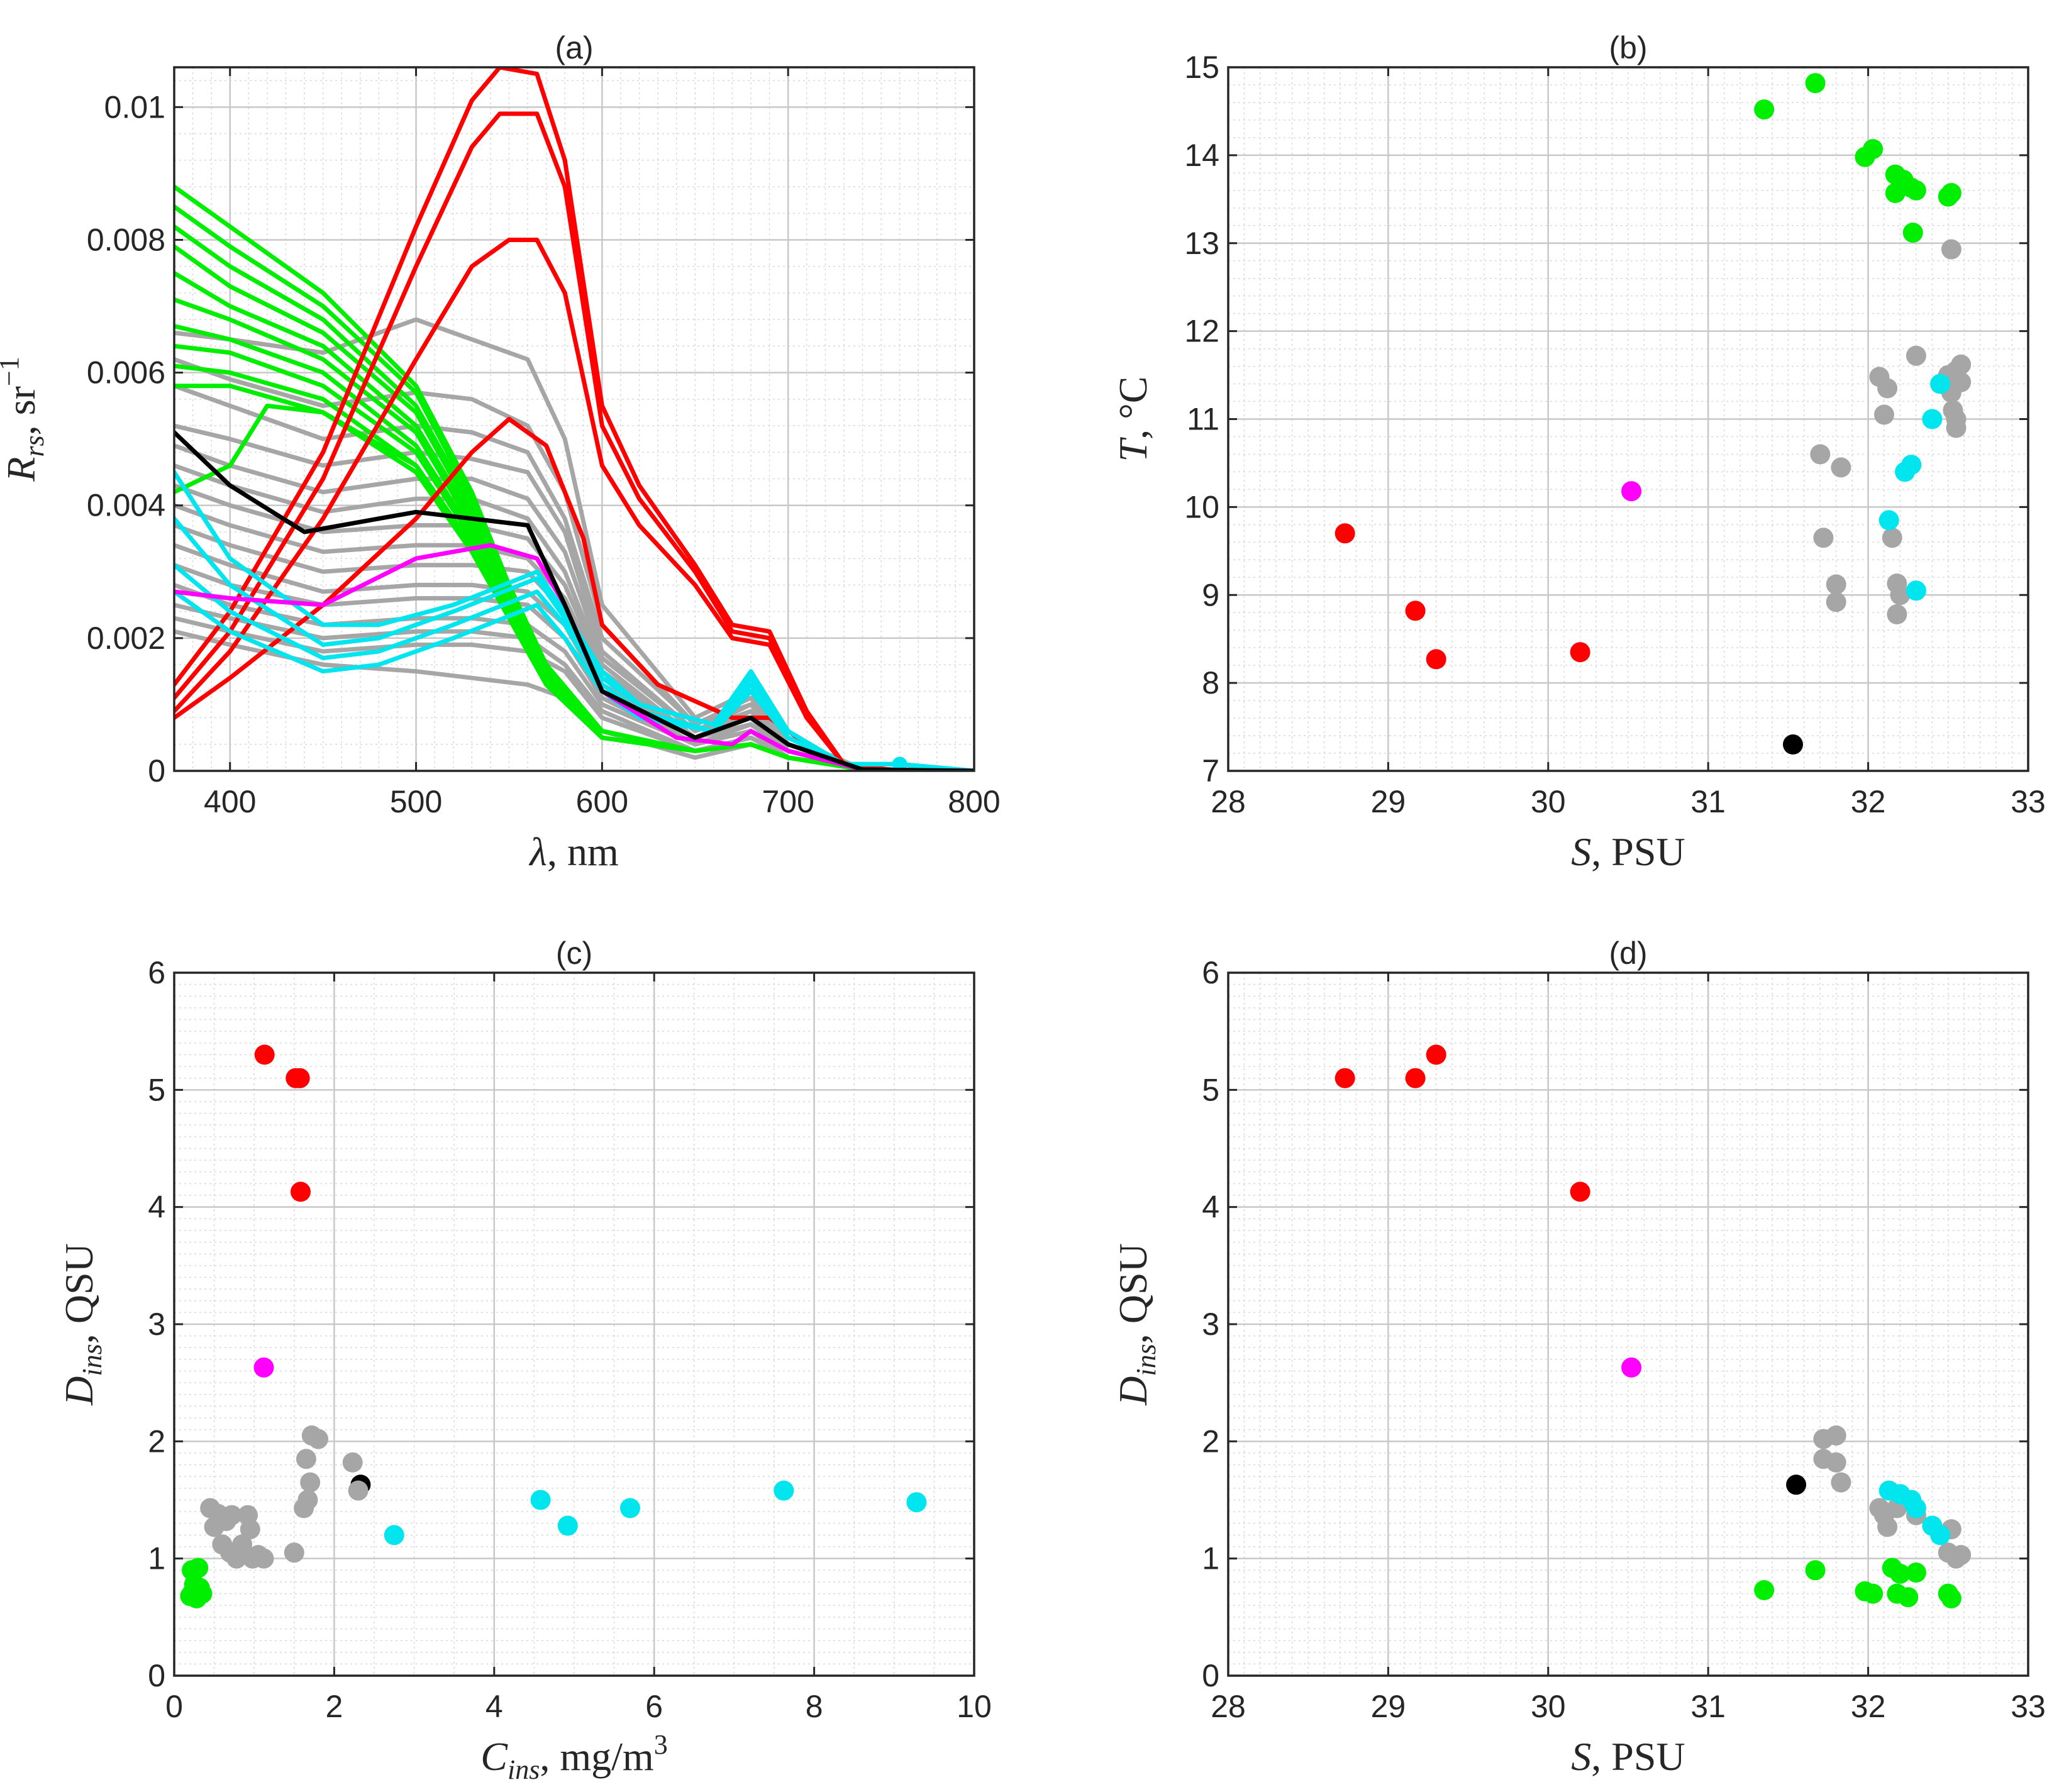 This screenshot has height=1792, width=2064. Describe the element at coordinates (1228, 801) in the screenshot. I see `x-tick-label: 28` at that location.